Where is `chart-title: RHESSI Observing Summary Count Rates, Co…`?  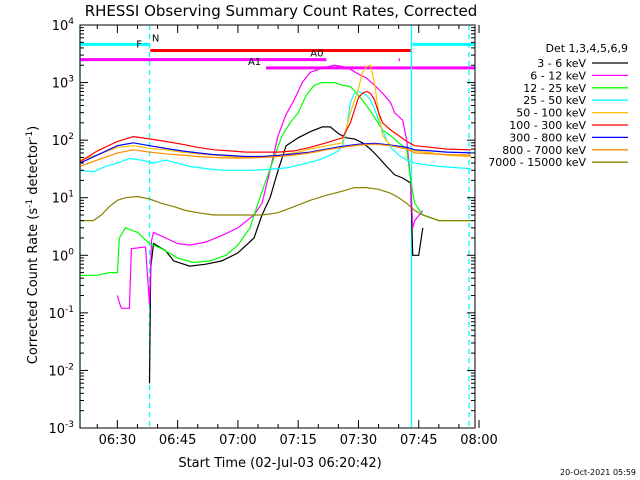
chart-title: RHESSI Observing Summary Count Rates, Co… is located at coordinates (281, 11).